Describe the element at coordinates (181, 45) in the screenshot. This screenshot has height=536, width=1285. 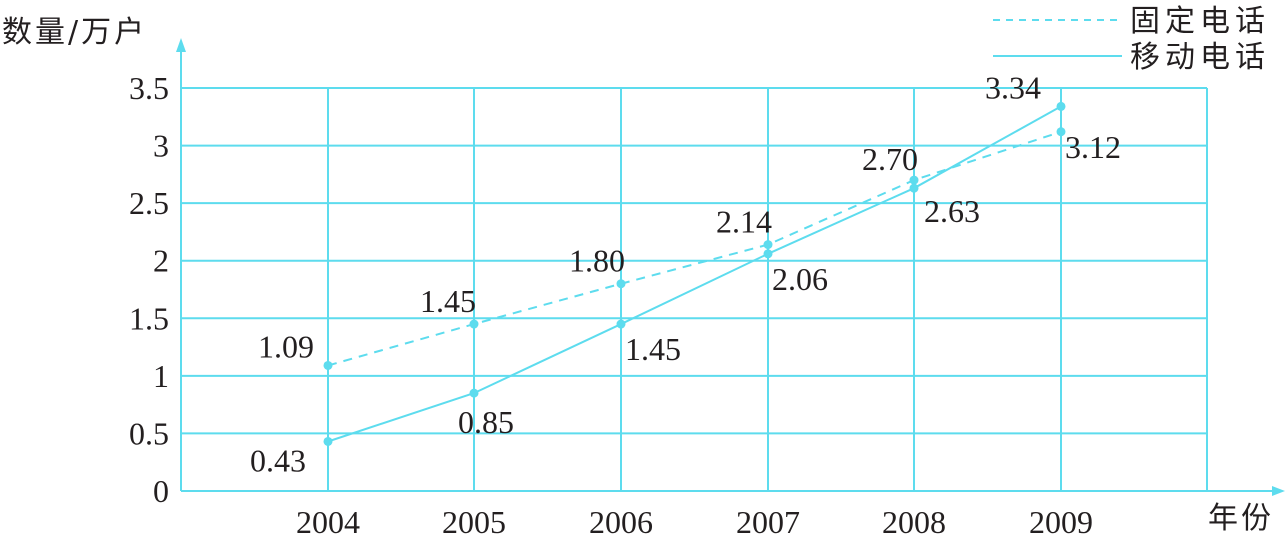
I see `y-axis-arrow-icon` at that location.